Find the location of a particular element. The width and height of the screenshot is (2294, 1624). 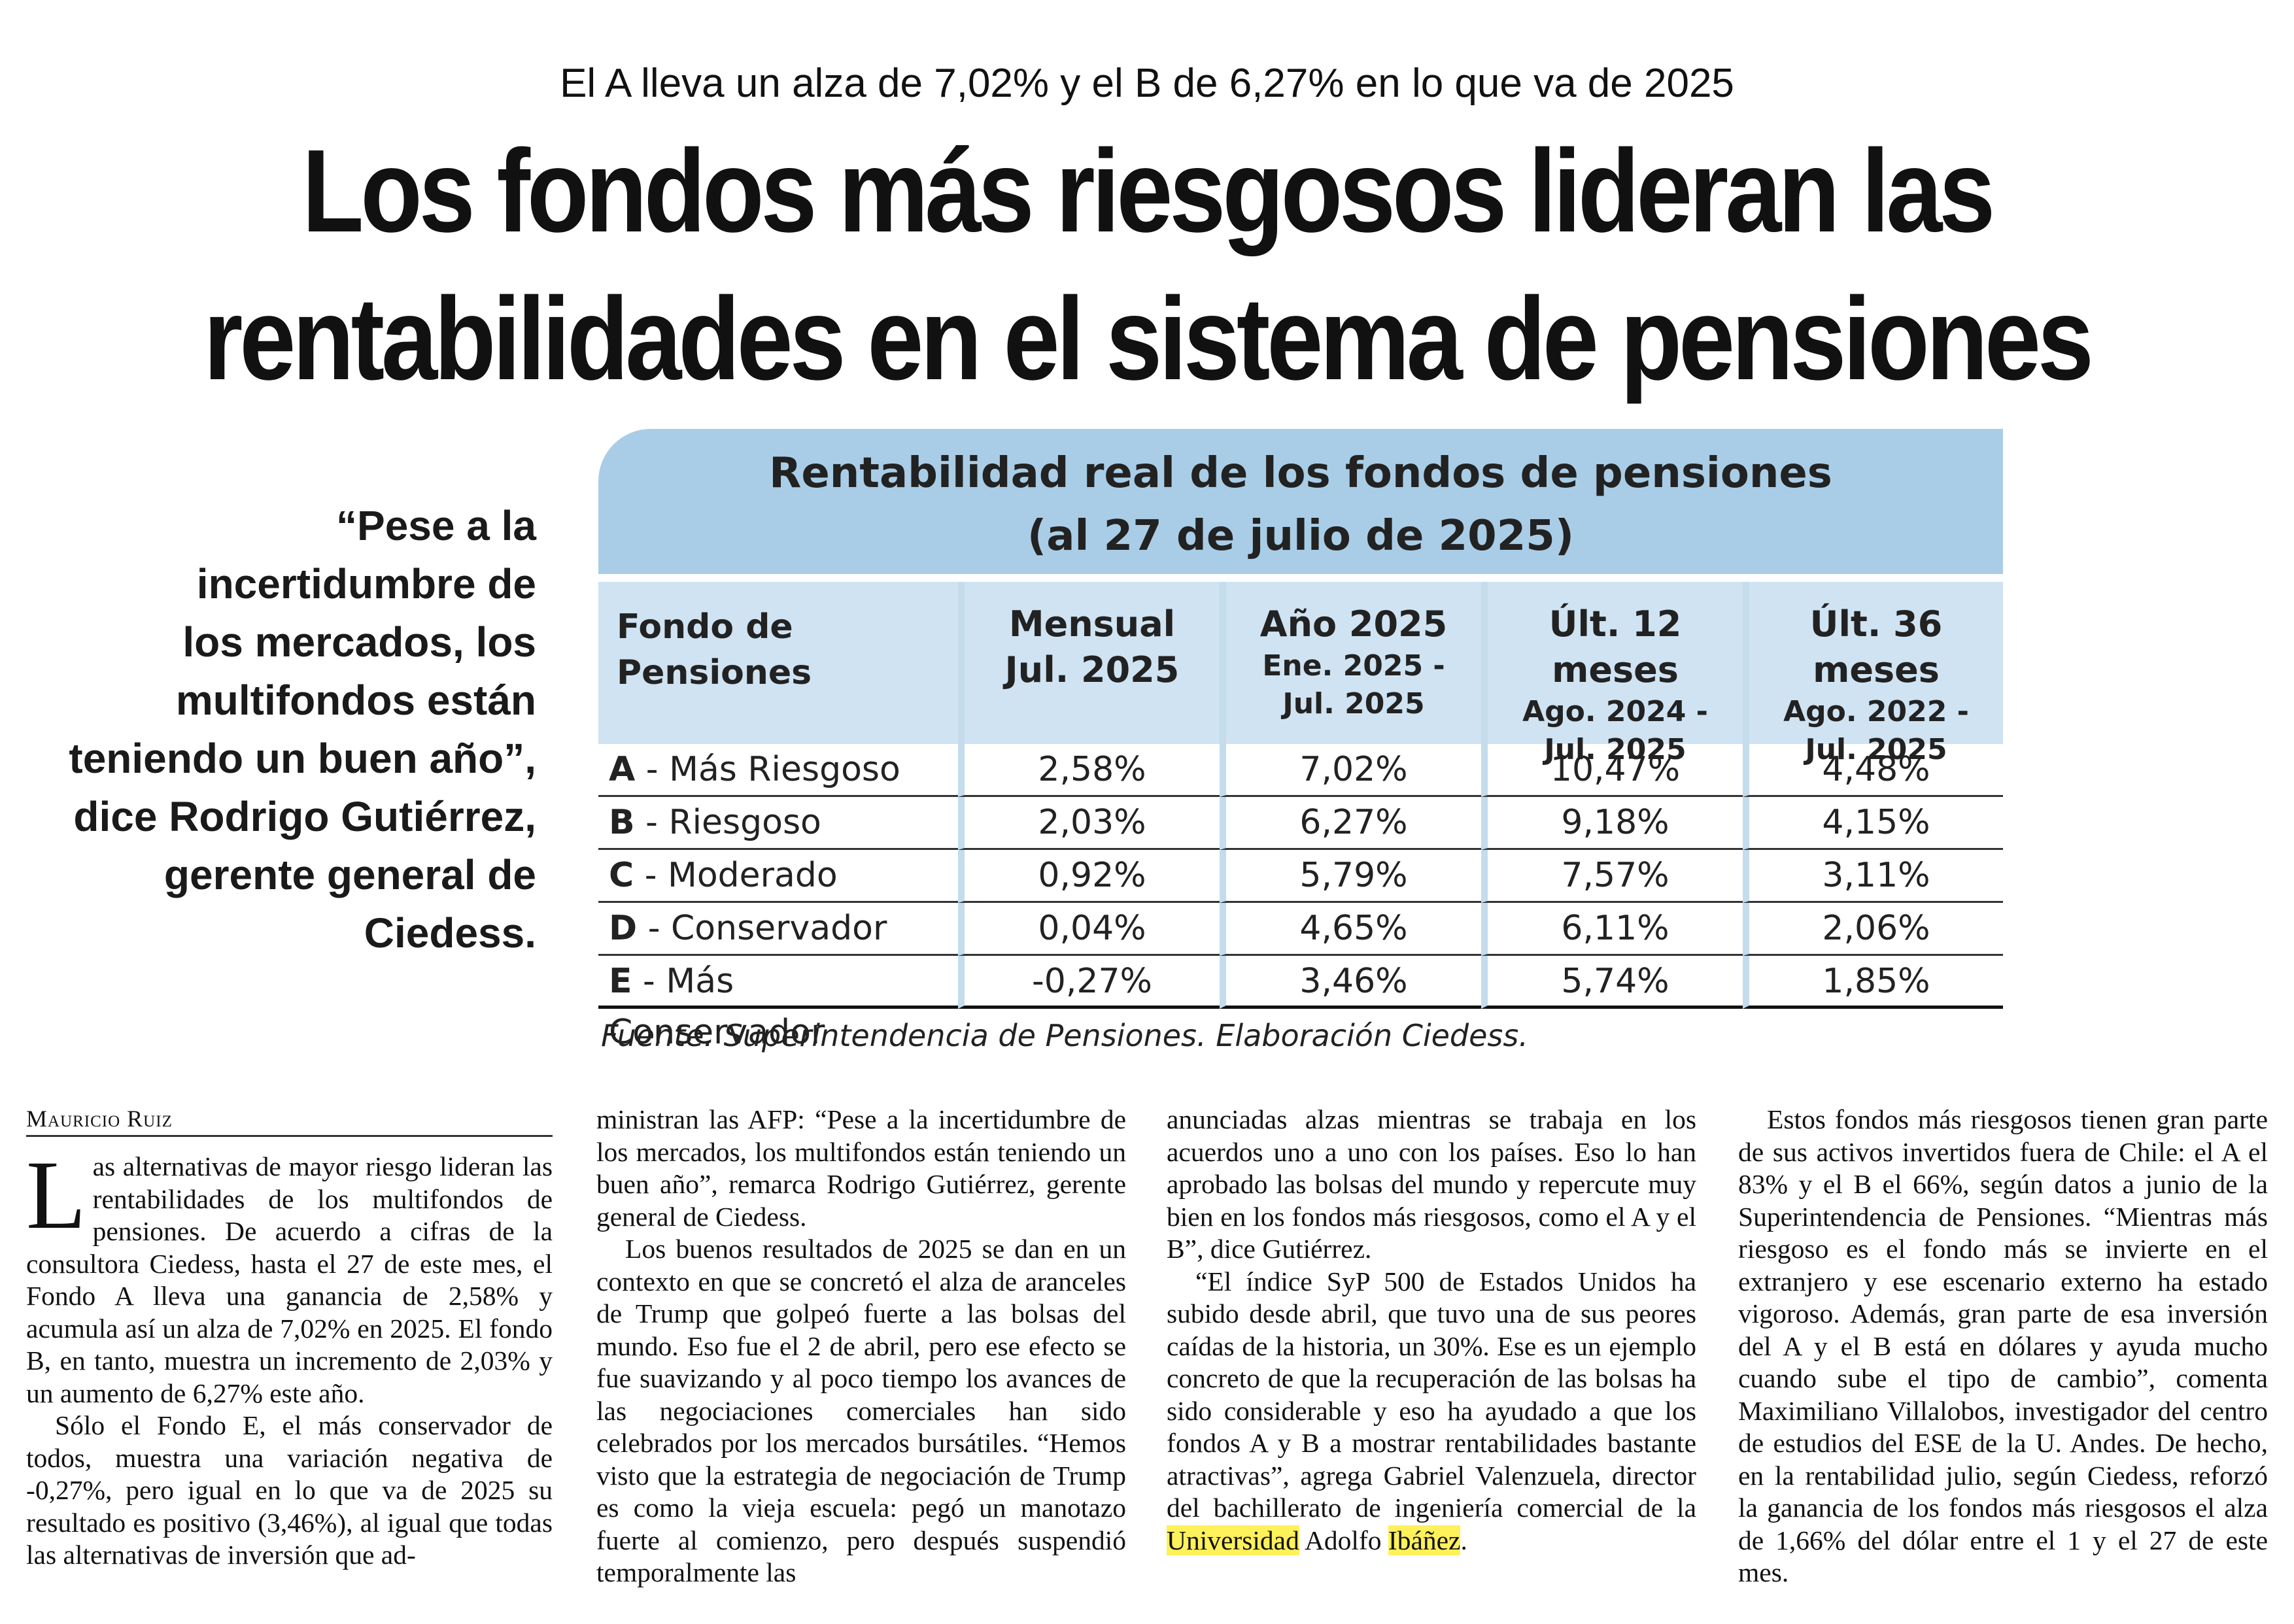

pull-quote-line: incertidumbre de is located at coordinates (366, 583).